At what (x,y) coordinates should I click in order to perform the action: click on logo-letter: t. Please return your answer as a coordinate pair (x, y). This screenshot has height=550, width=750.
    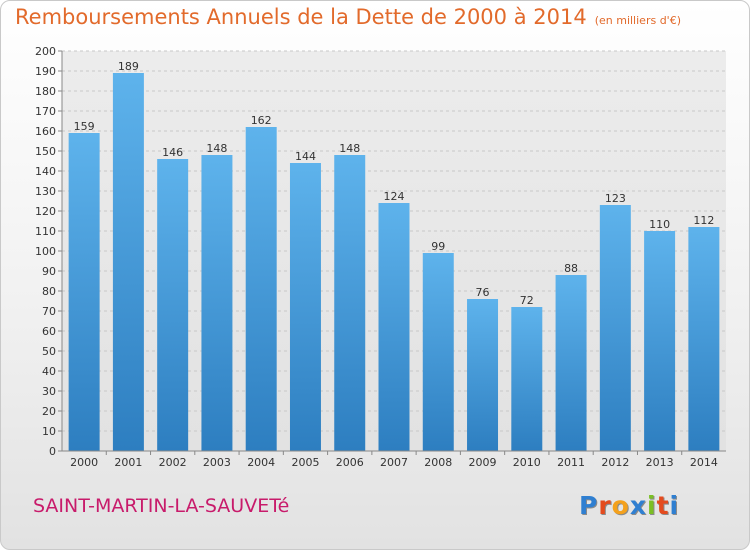
    Looking at the image, I should click on (663, 505).